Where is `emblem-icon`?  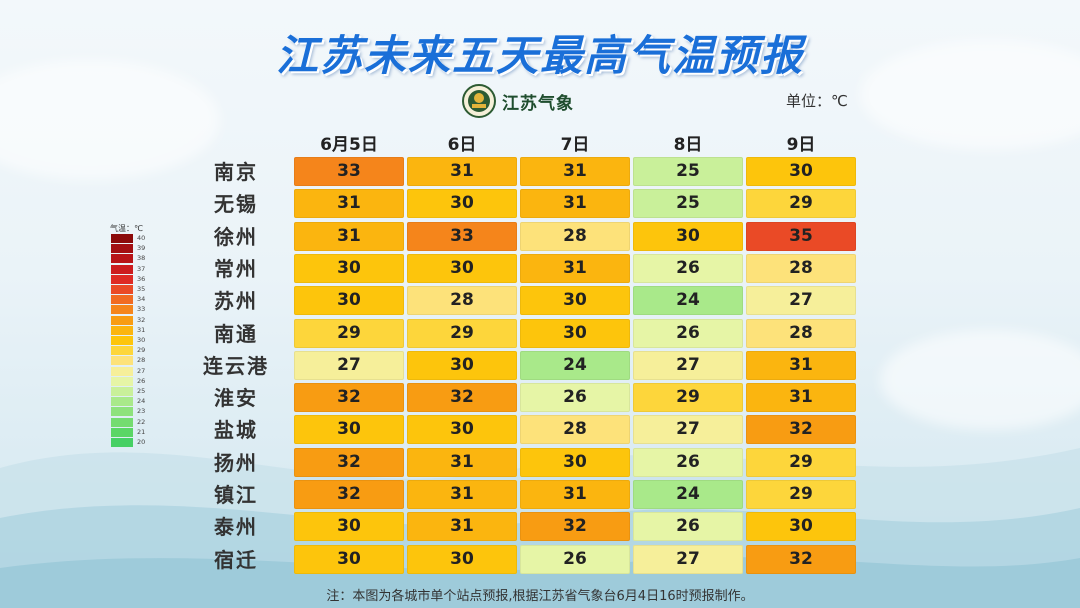 emblem-icon is located at coordinates (479, 101).